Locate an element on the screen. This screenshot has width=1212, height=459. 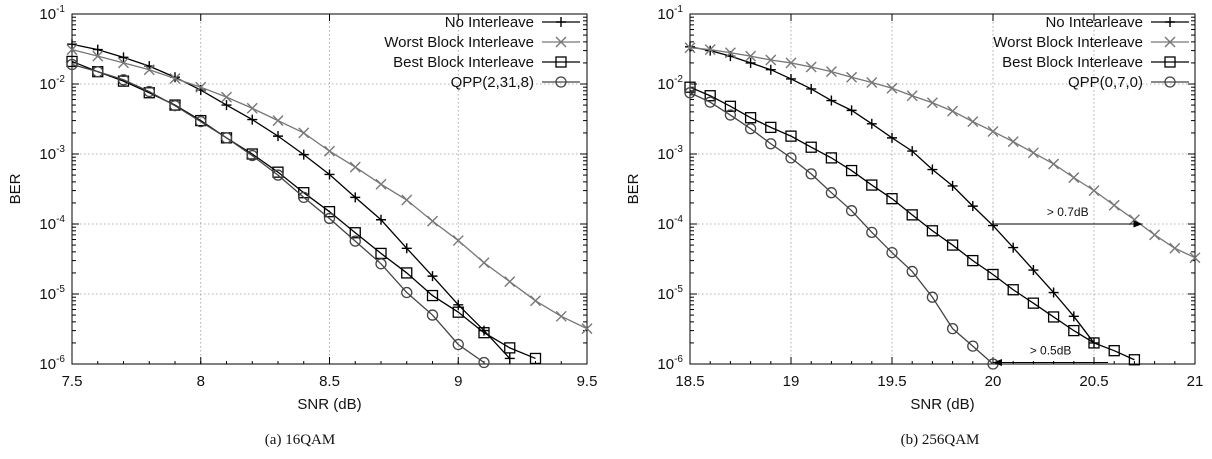
y-tick-label: 10⁻⁵ is located at coordinates (52, 293).